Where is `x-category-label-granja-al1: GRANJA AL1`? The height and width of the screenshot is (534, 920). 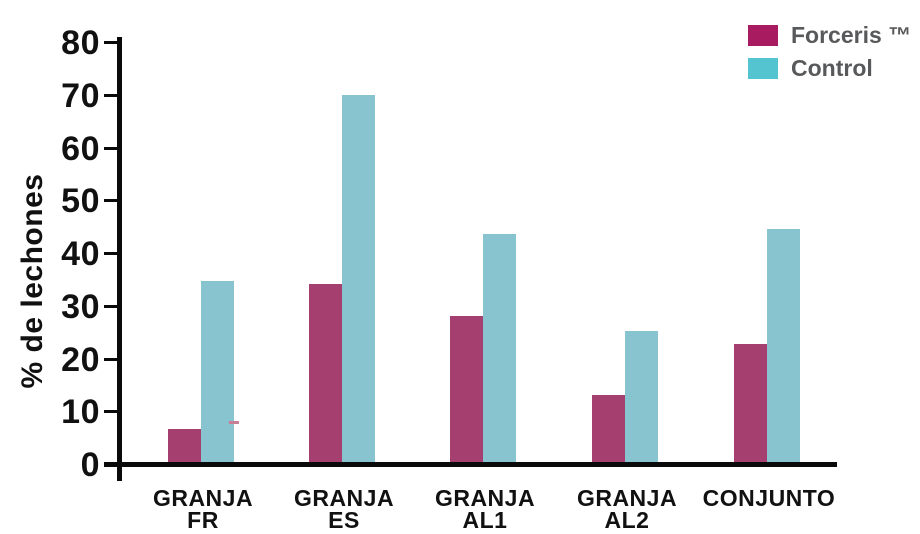 x-category-label-granja-al1: GRANJA AL1 is located at coordinates (485, 509).